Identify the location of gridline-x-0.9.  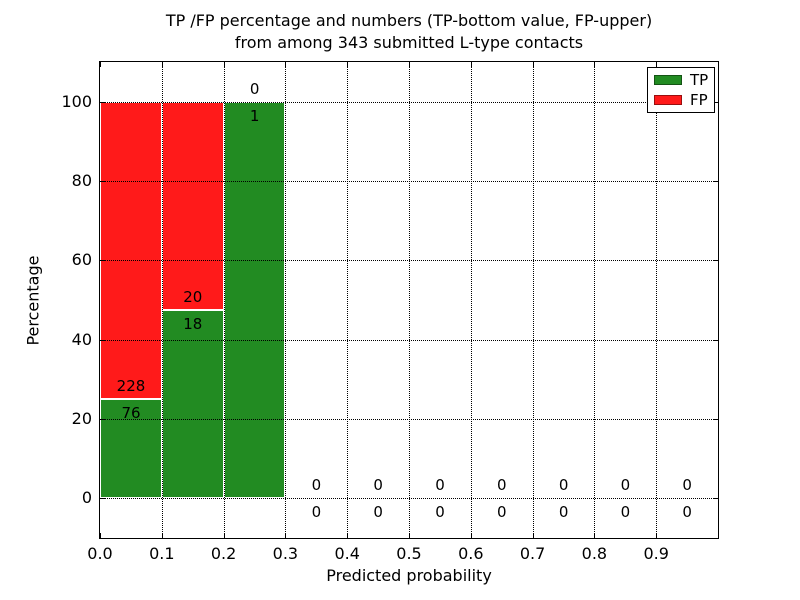
(657, 300).